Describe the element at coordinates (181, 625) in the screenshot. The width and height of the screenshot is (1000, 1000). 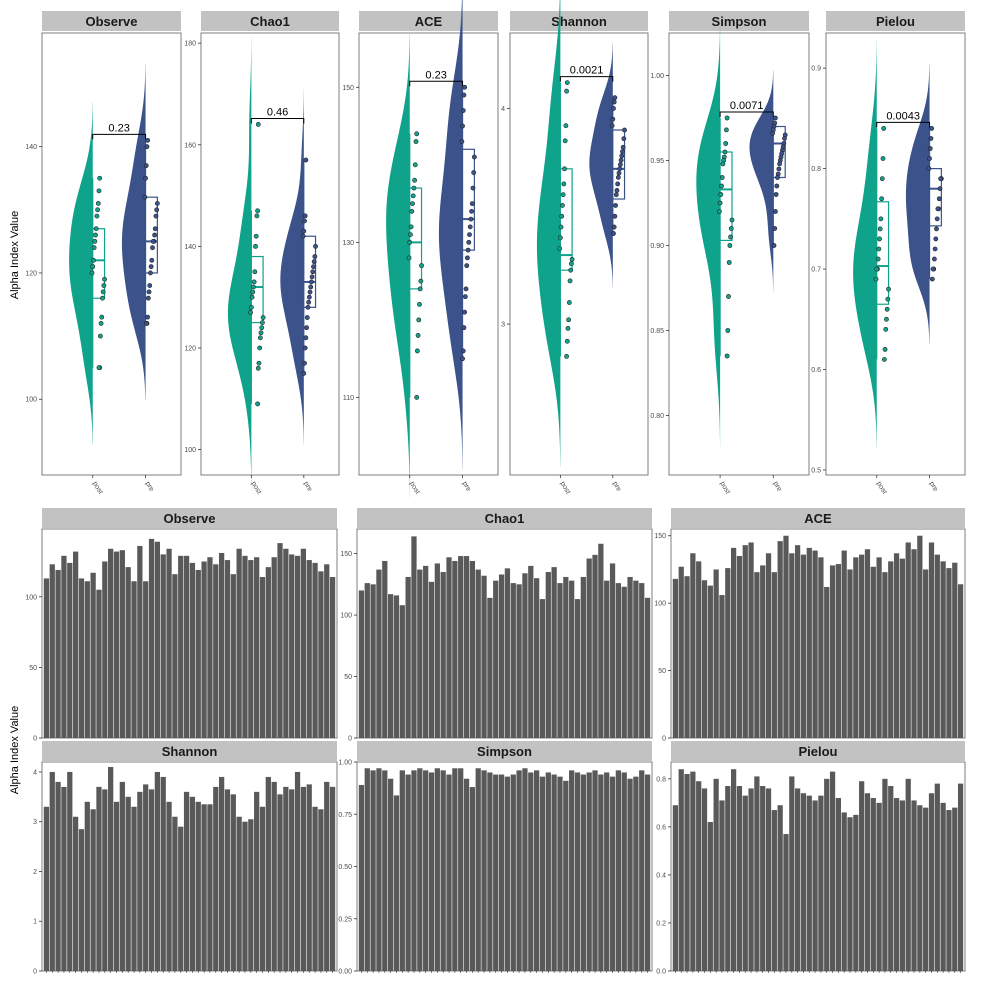
I see `bar-panel-observe: Observe 0 50 100` at that location.